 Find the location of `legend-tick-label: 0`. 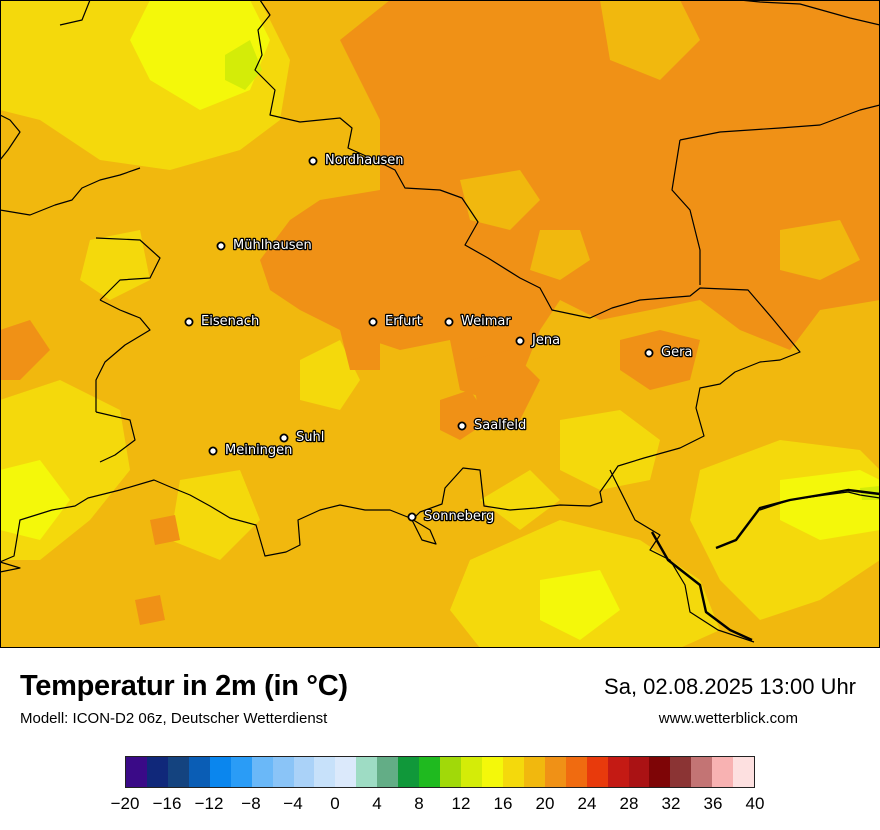

legend-tick-label: 0 is located at coordinates (335, 803).